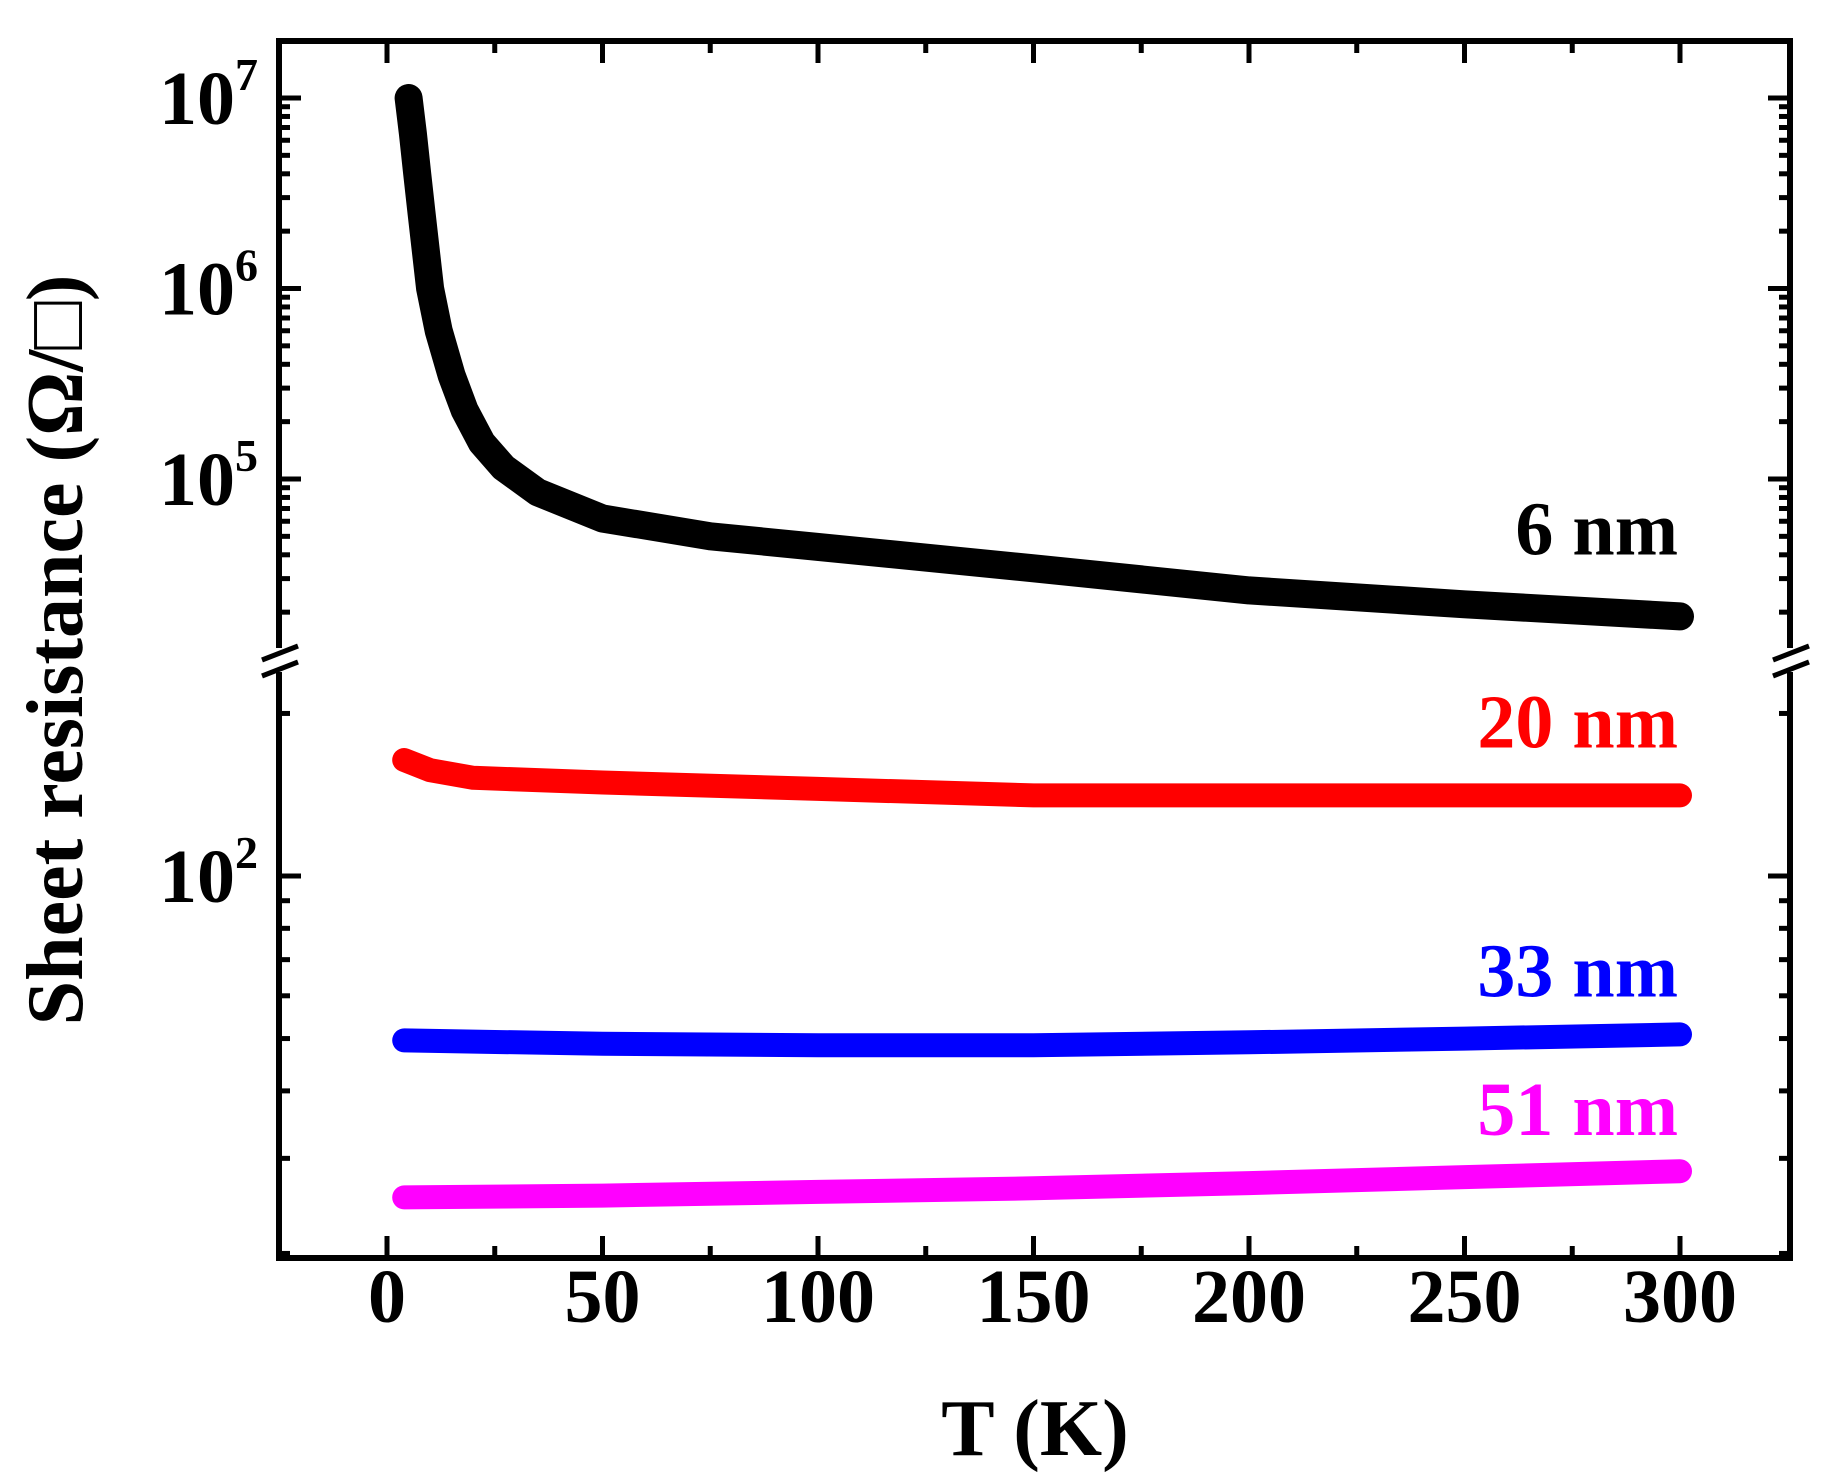  I want to click on y-tick-label: 10⁵, so click(208, 476).